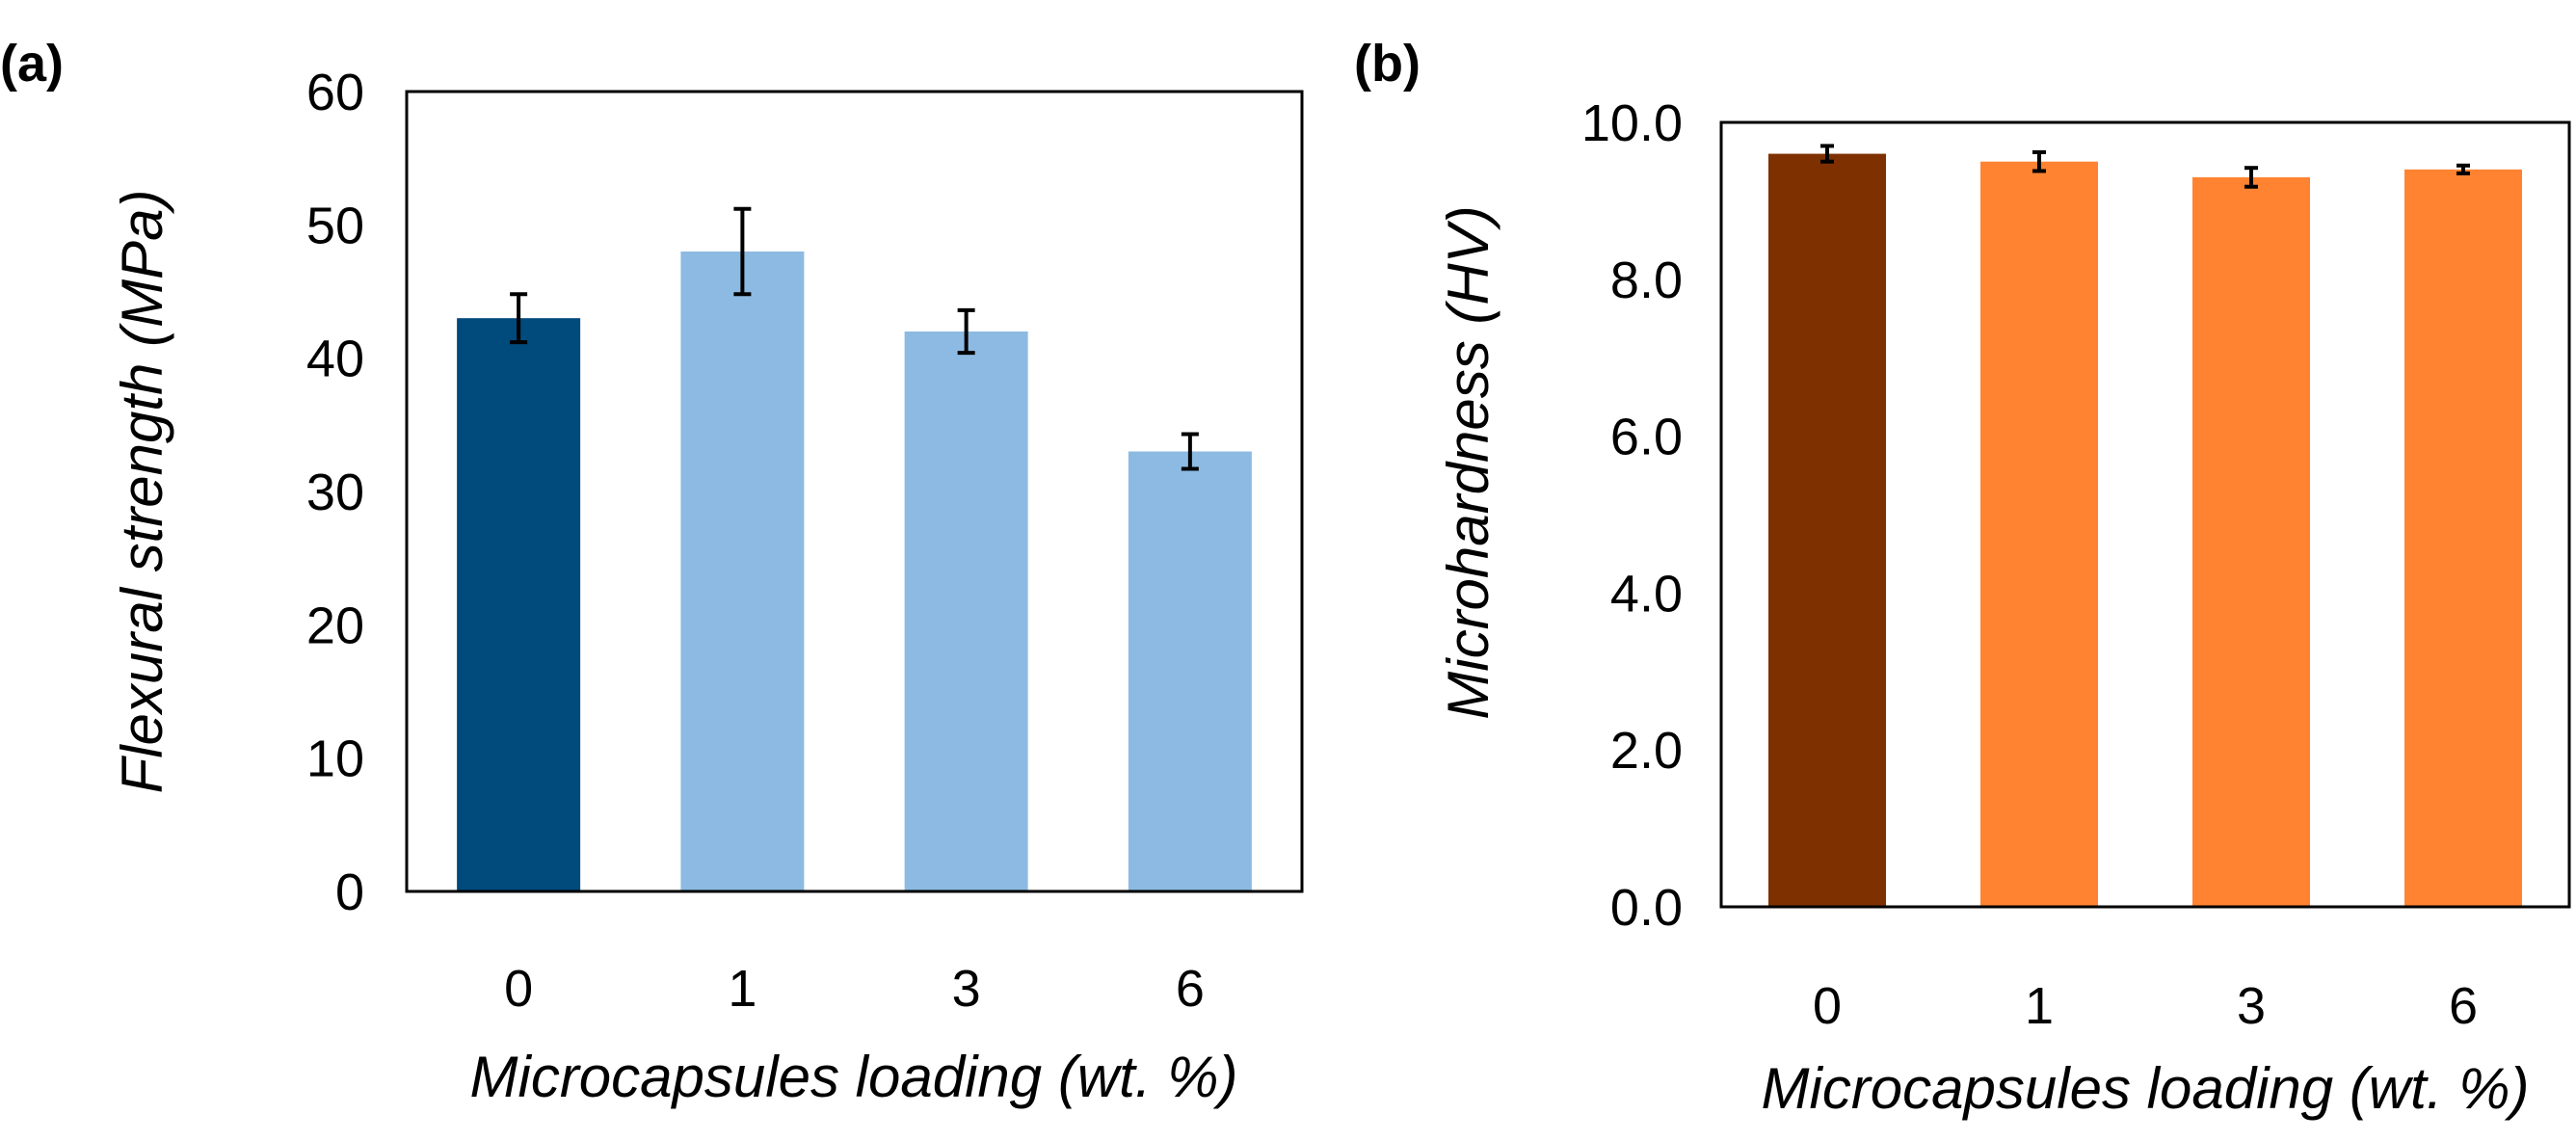 This screenshot has height=1141, width=2576. I want to click on x-tick-label-b-0: 0, so click(1827, 1006).